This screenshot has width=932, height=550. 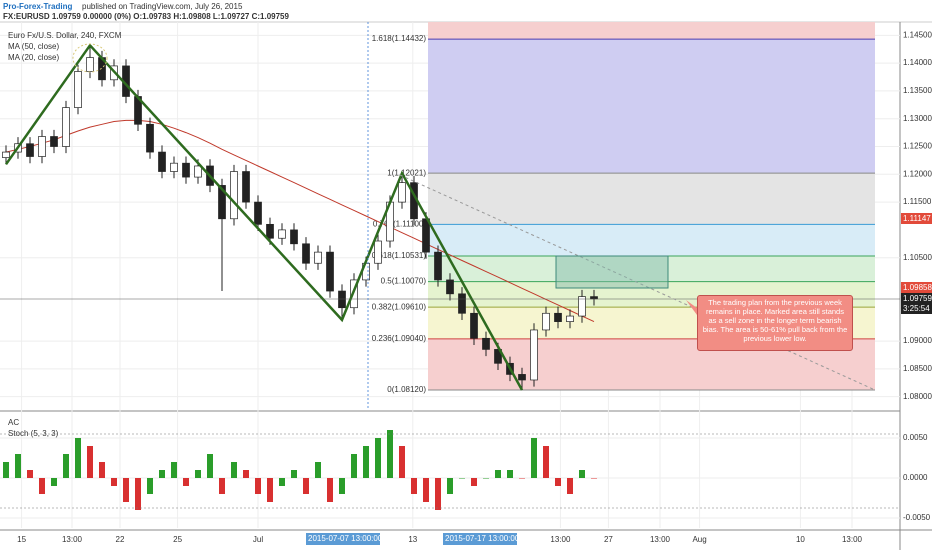 I want to click on y-tick-label: 1.14500, so click(x=917, y=34).